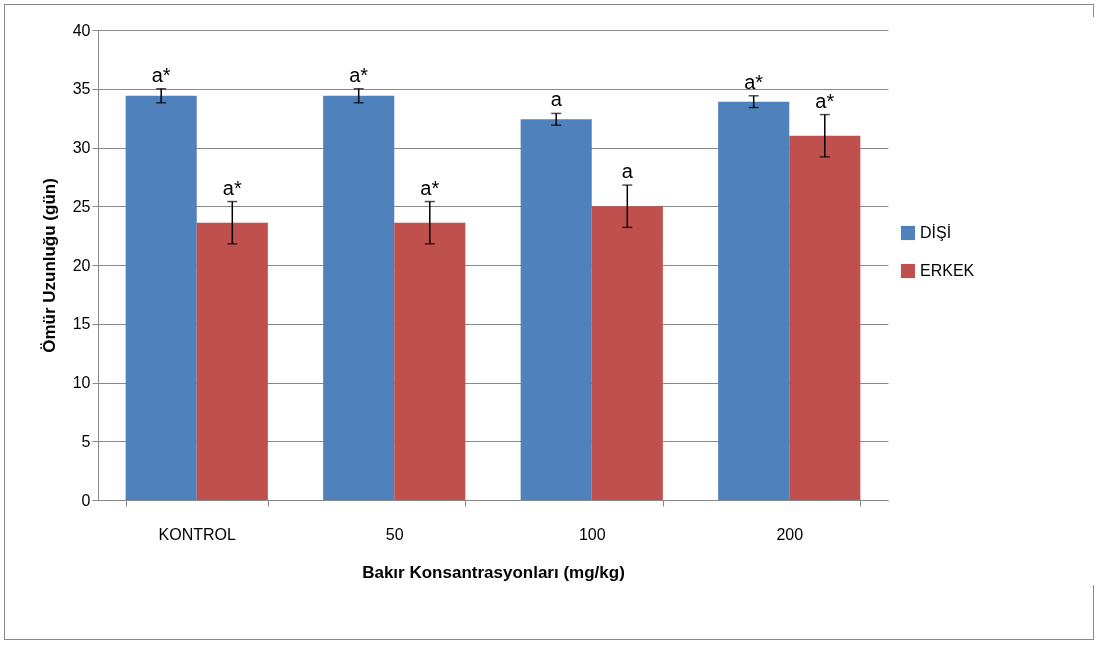 The image size is (1101, 648). Describe the element at coordinates (81, 147) in the screenshot. I see `y-tick-label: 30` at that location.